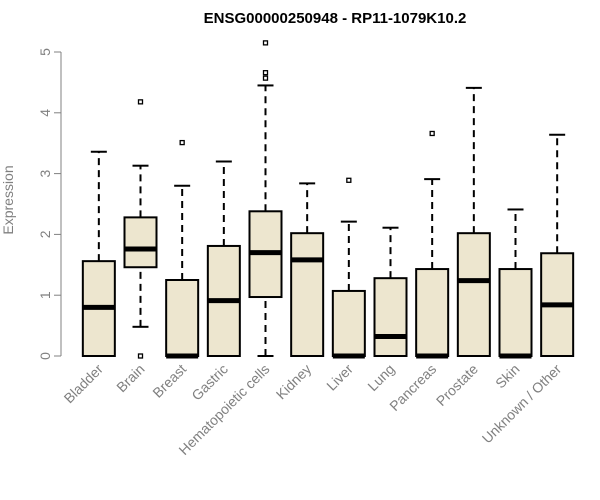  Describe the element at coordinates (84, 384) in the screenshot. I see `x-tick-label: Bladder` at that location.